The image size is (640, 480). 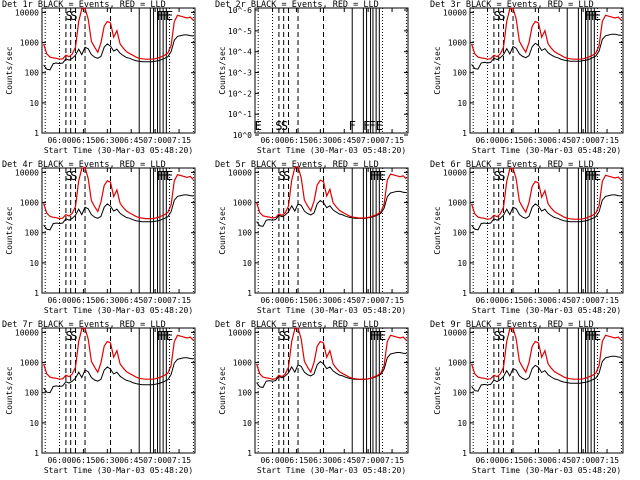 What do you see at coordinates (240, 73) in the screenshot?
I see `y-tick-label: 10^-3` at bounding box center [240, 73].